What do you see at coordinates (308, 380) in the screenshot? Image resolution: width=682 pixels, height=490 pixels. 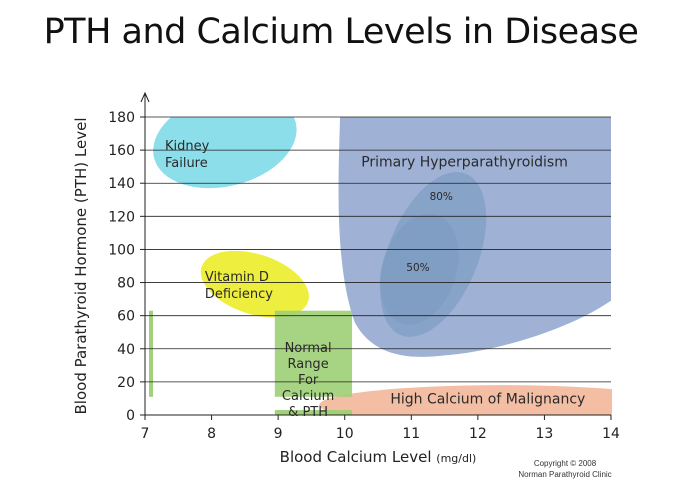 I see `region-label-line: For` at bounding box center [308, 380].